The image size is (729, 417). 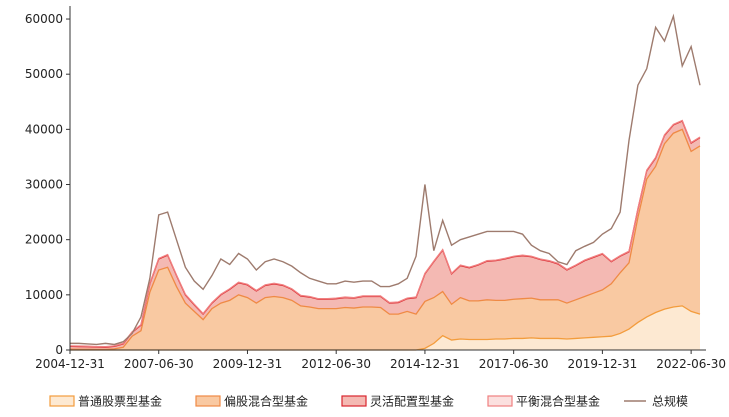 I want to click on legend-label: 灵活配置型基金, so click(x=412, y=401).